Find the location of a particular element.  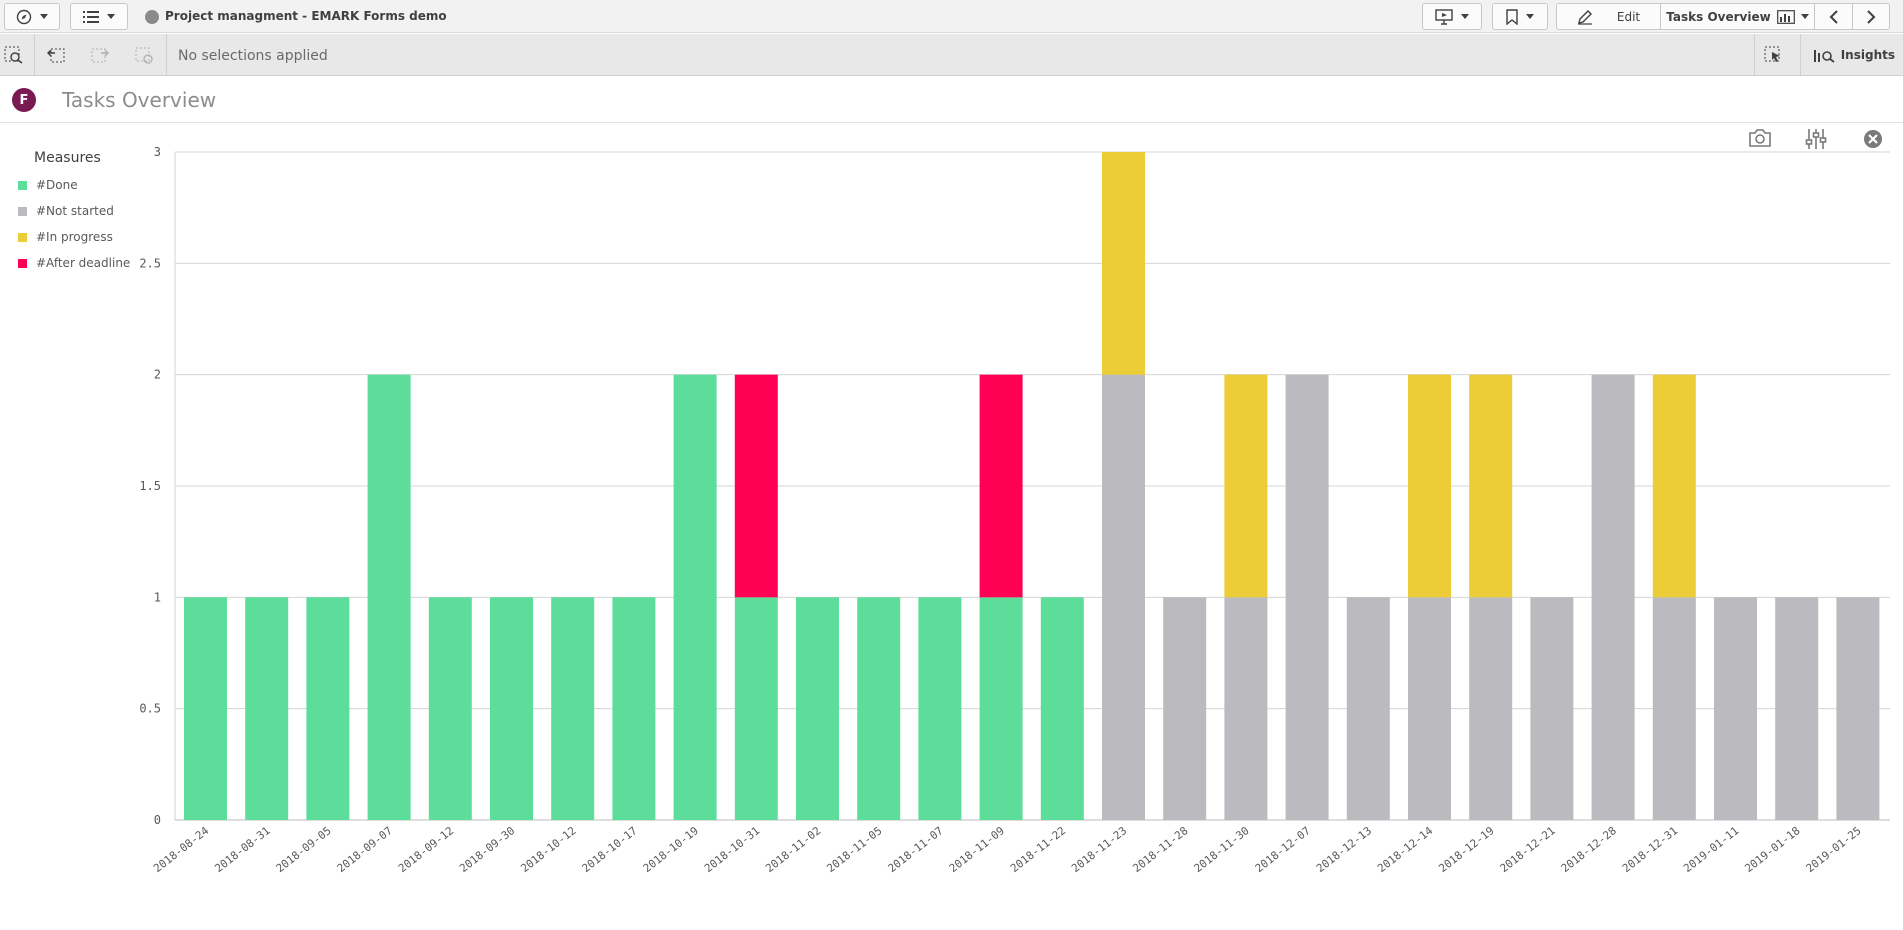

snapshot-button is located at coordinates (1760, 140).